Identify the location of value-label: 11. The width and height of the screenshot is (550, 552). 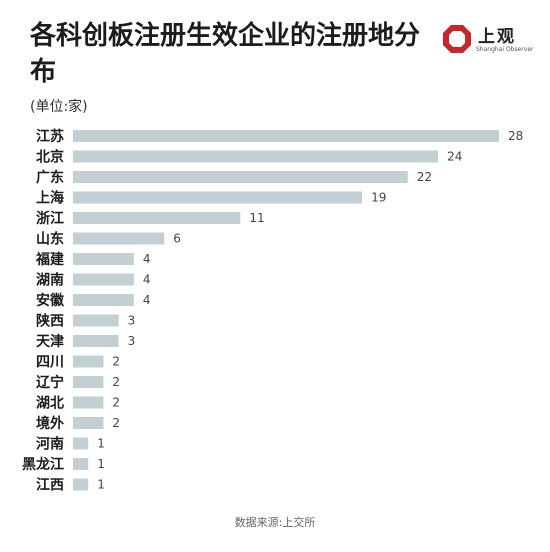
(256, 218).